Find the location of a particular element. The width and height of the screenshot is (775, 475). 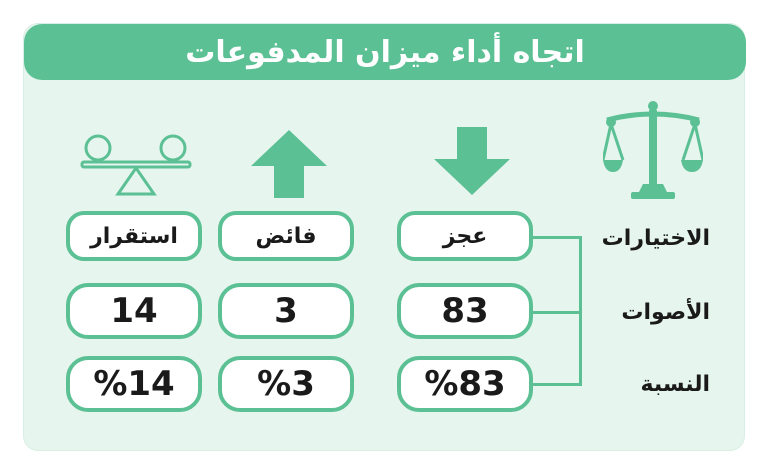

column-header-surplus: فائض is located at coordinates (286, 236).